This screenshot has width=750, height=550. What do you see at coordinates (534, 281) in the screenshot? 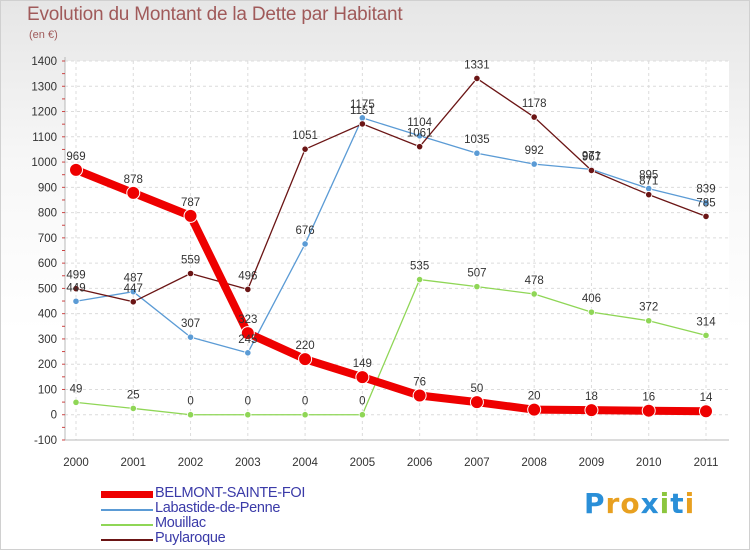
I see `data-label: 478` at bounding box center [534, 281].